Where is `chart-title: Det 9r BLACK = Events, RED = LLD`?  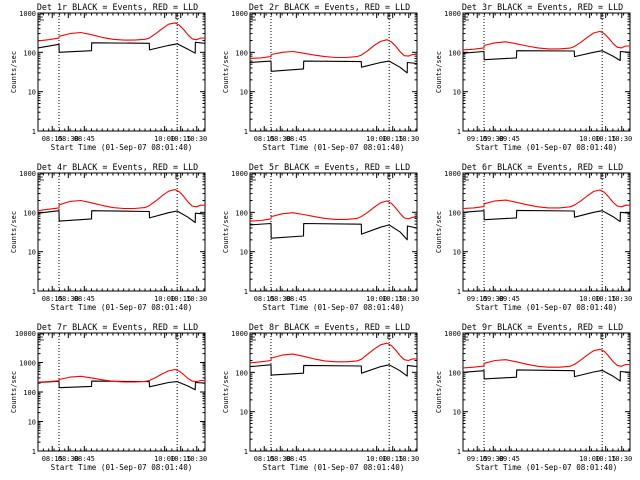
chart-title: Det 9r BLACK = Events, RED = LLD is located at coordinates (542, 327).